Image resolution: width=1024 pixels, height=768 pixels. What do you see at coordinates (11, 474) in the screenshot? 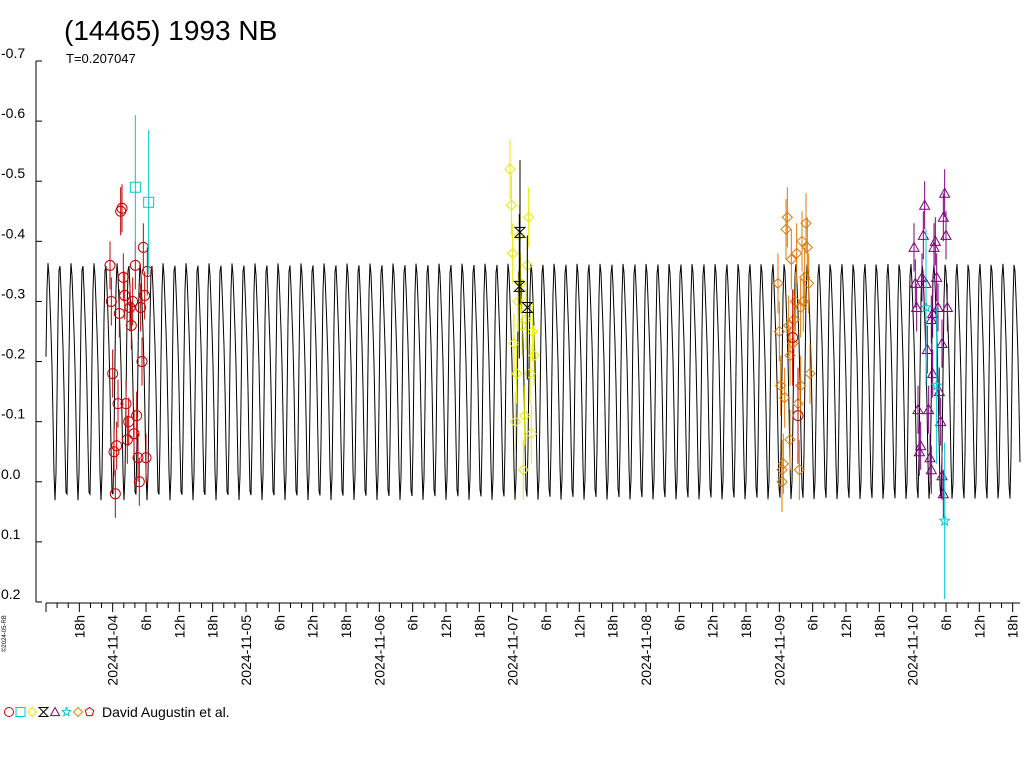
I see `y-tick-label: 0.0` at bounding box center [11, 474].